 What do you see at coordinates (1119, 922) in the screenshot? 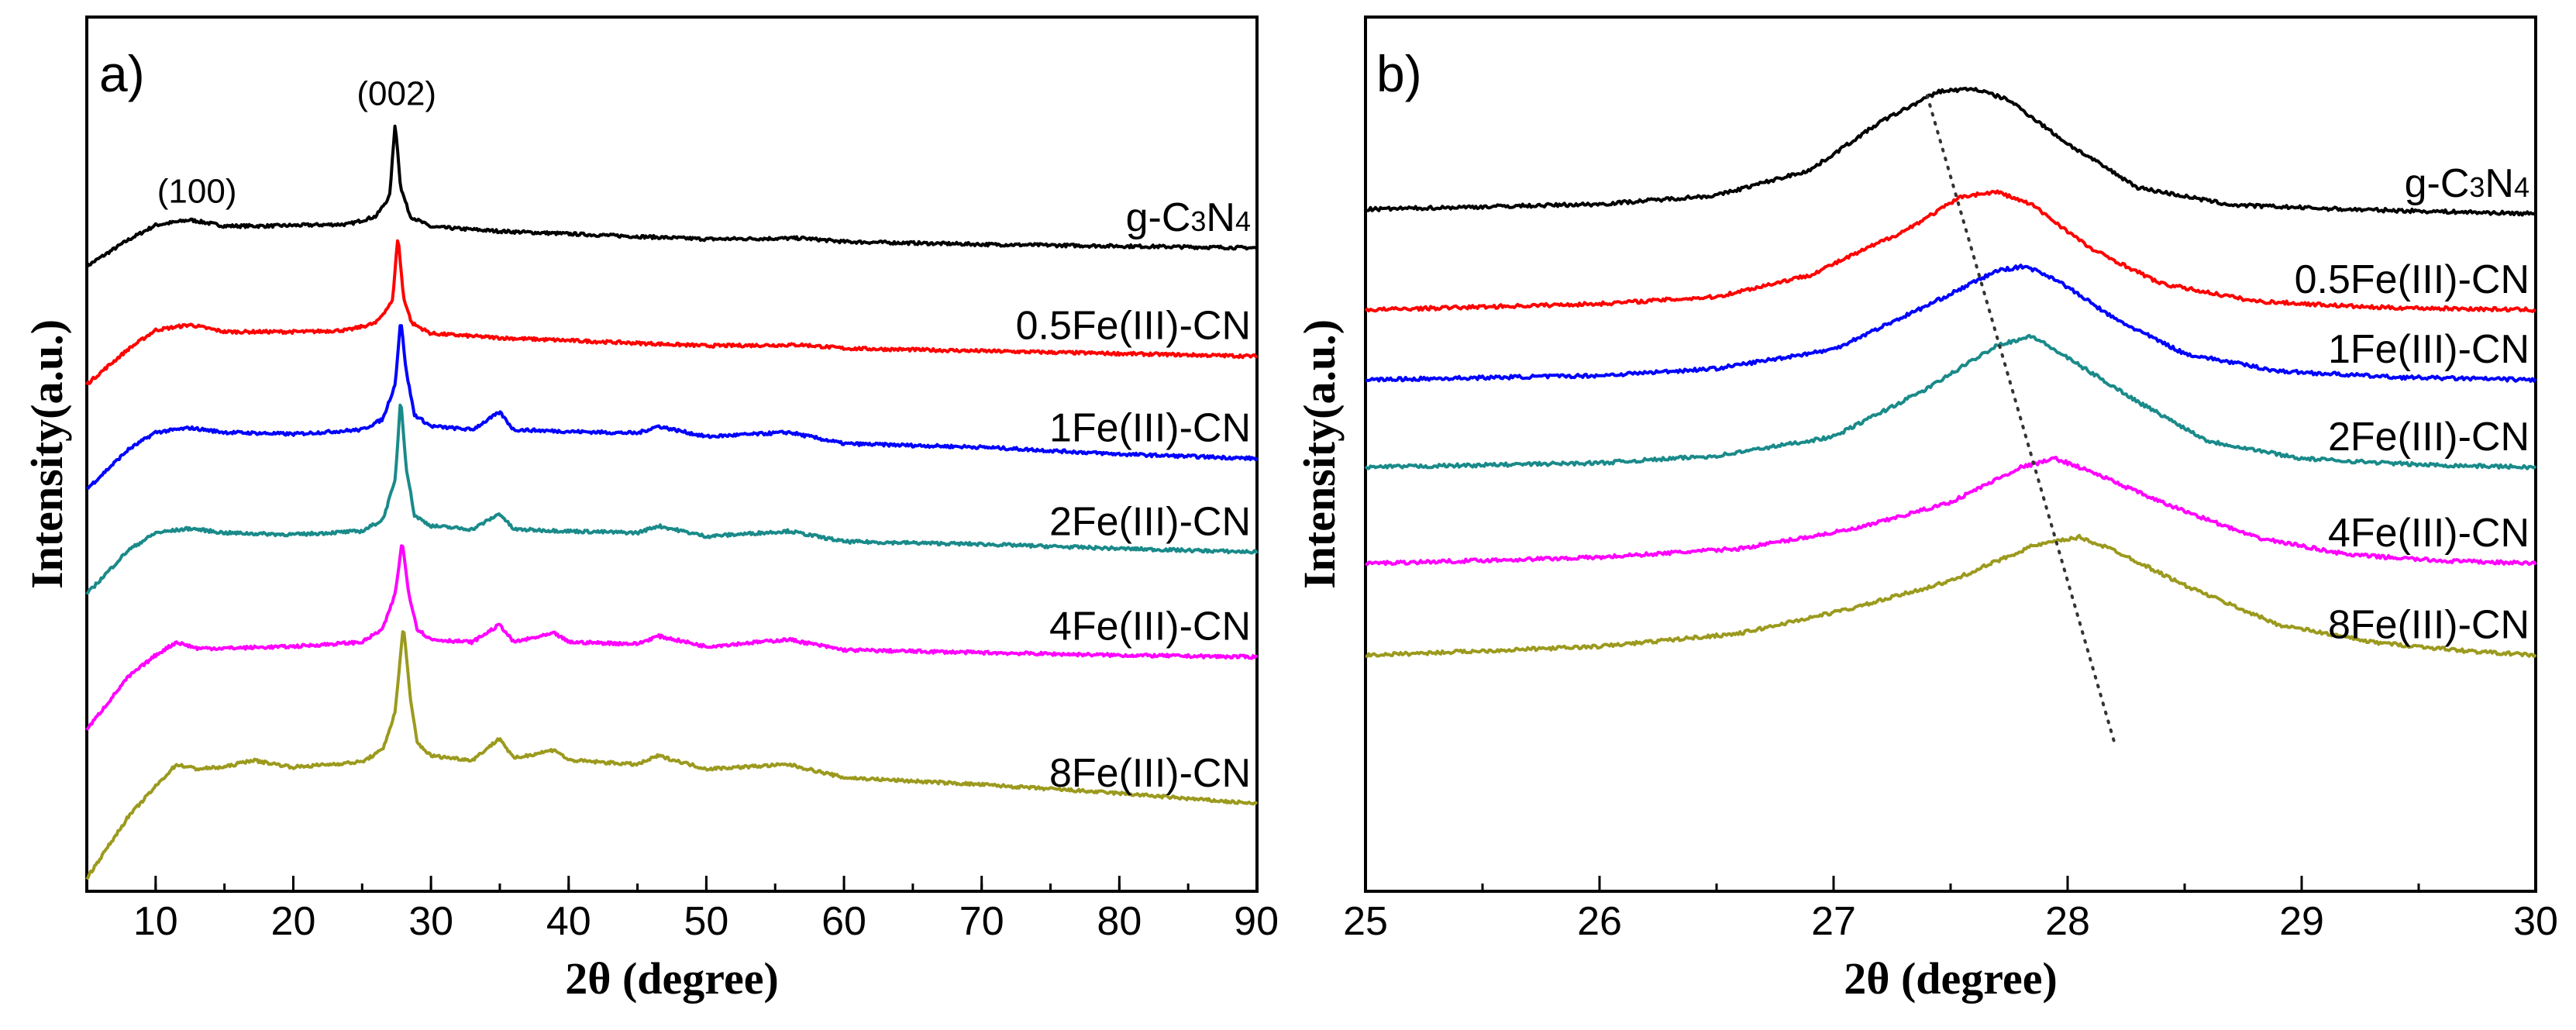
I see `x-tick-label: 80` at bounding box center [1119, 922].